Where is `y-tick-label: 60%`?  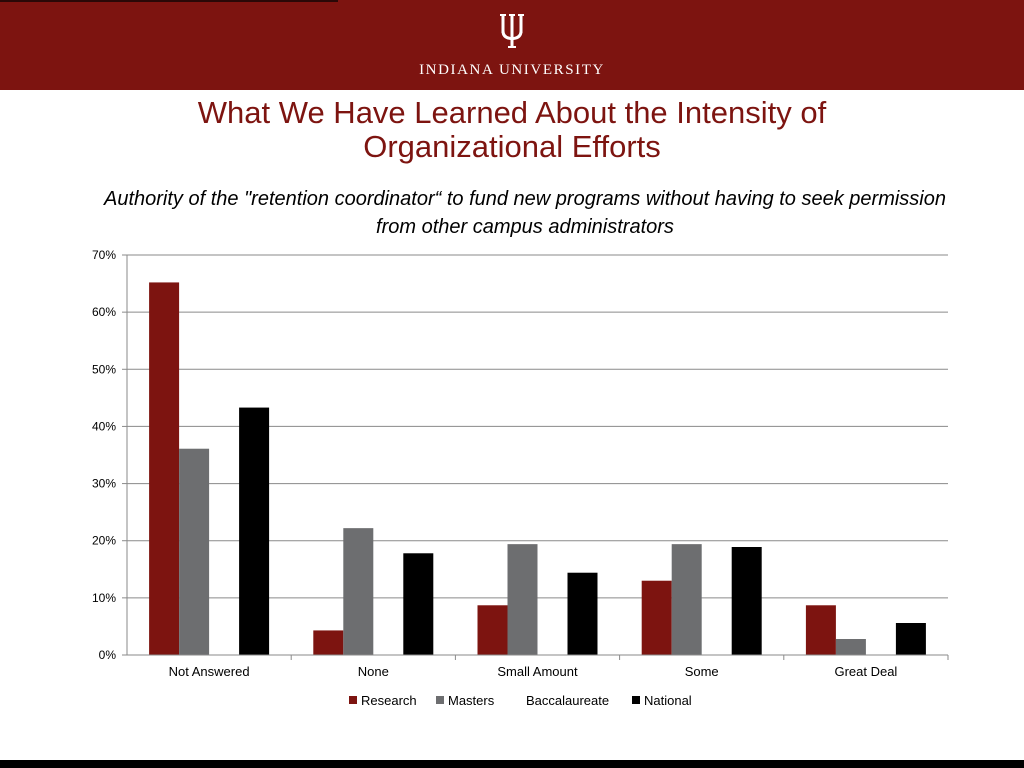 y-tick-label: 60% is located at coordinates (104, 312).